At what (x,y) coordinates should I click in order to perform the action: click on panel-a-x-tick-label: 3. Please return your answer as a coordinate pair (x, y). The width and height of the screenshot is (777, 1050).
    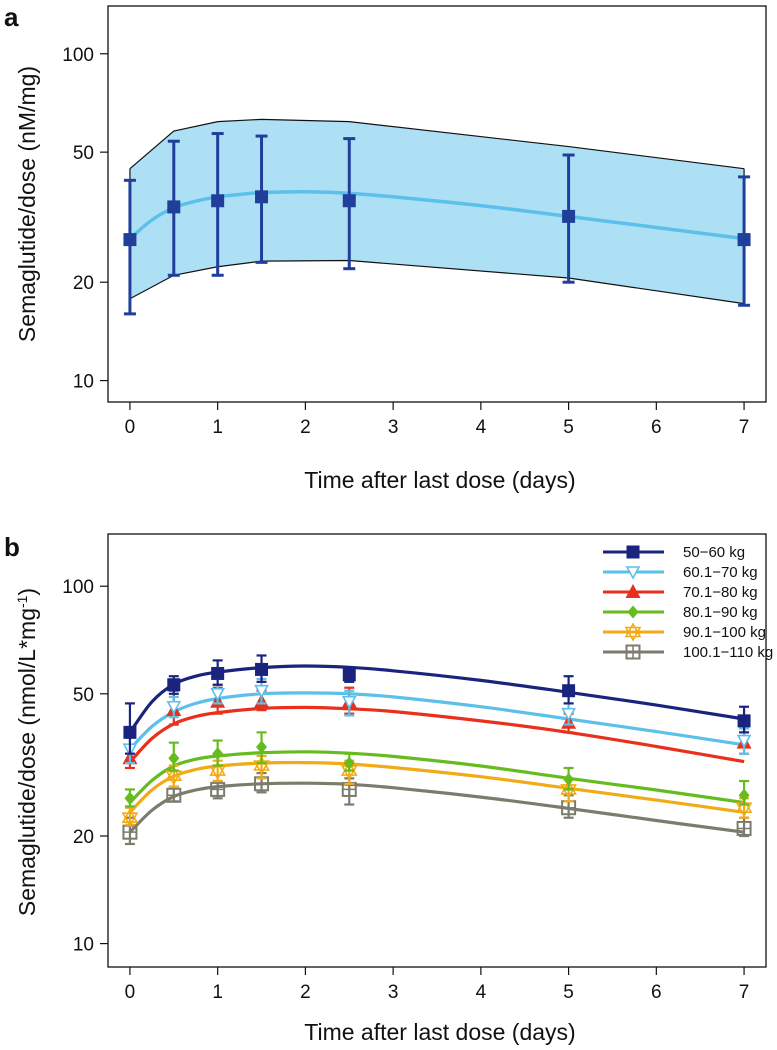
    Looking at the image, I should click on (393, 427).